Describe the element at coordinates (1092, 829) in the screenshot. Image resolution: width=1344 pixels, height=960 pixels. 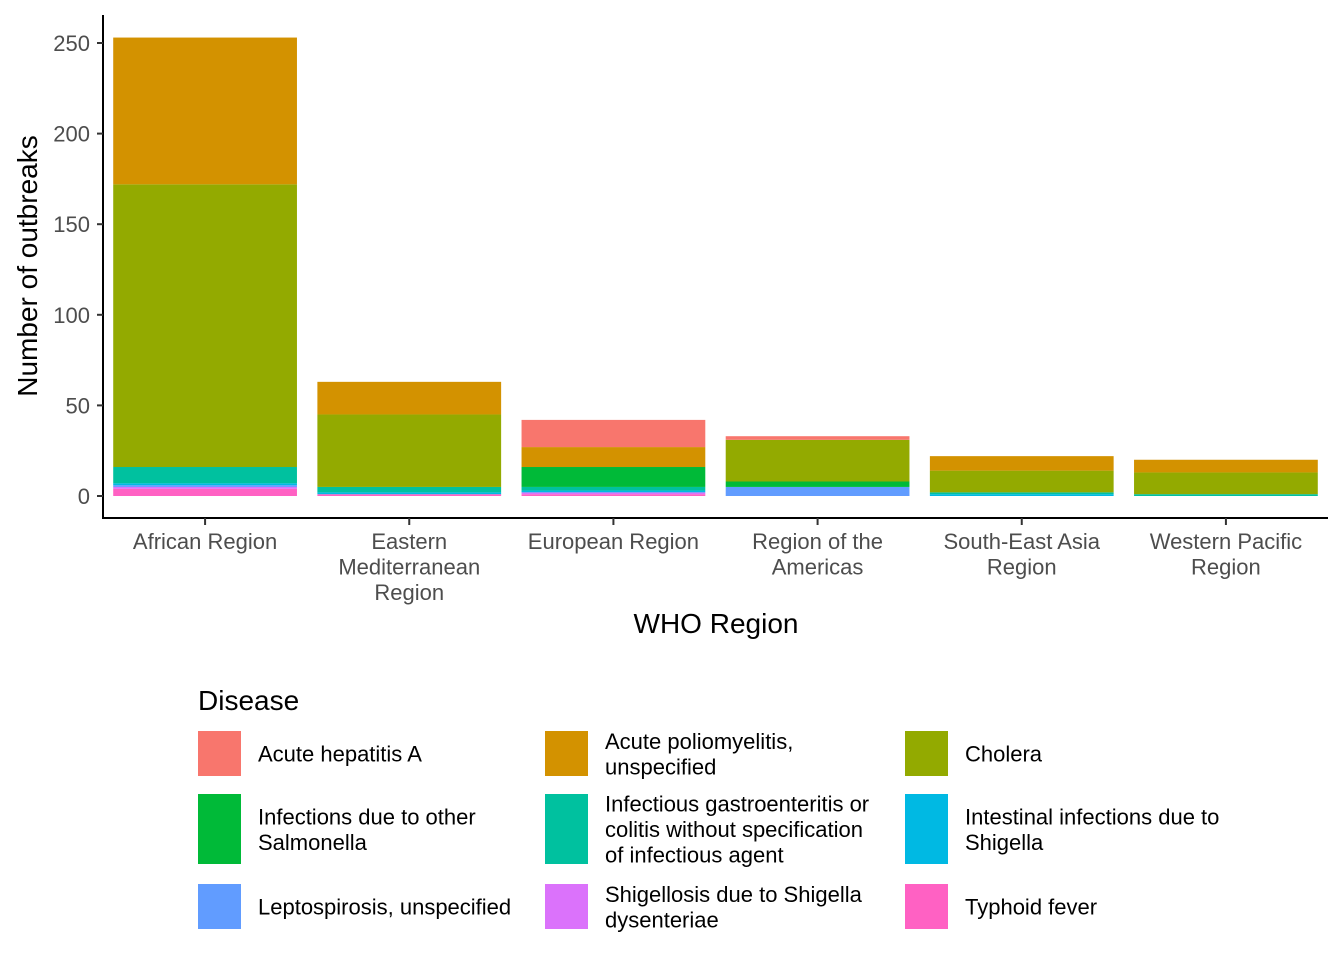
I see `legend-label-5: Intestinal infections due to Shigella` at that location.